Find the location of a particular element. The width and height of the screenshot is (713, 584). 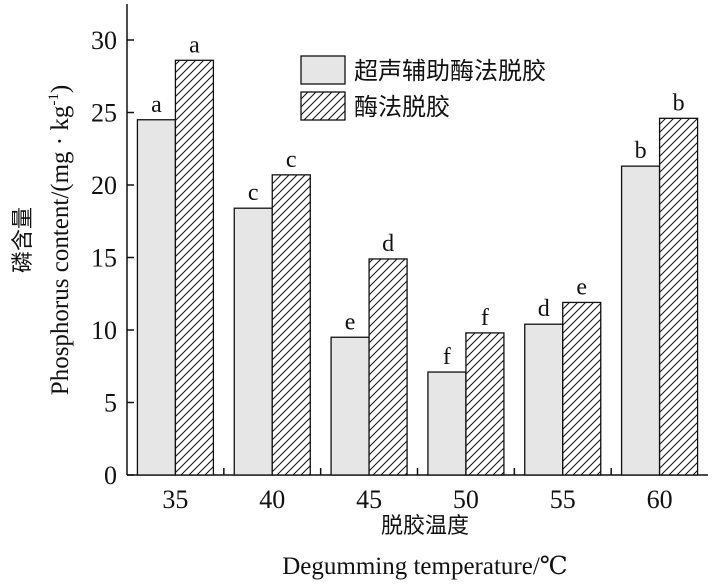

legend-swatch-ultrasonic is located at coordinates (323, 70).